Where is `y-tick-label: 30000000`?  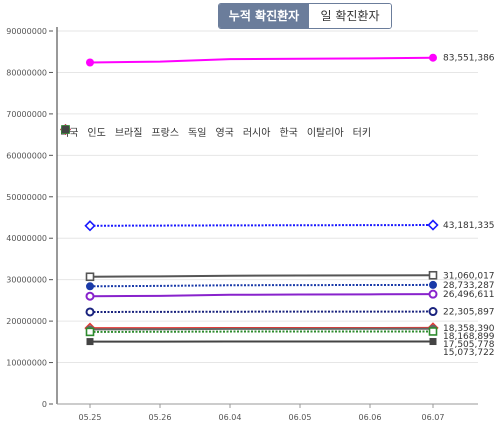 y-tick-label: 30000000 is located at coordinates (26, 280).